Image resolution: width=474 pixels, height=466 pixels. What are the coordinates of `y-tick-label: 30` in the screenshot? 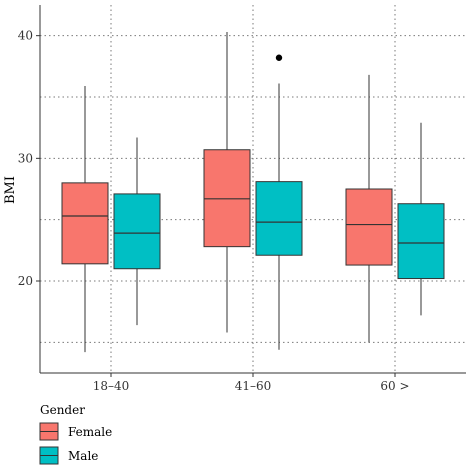 It's located at (25, 158).